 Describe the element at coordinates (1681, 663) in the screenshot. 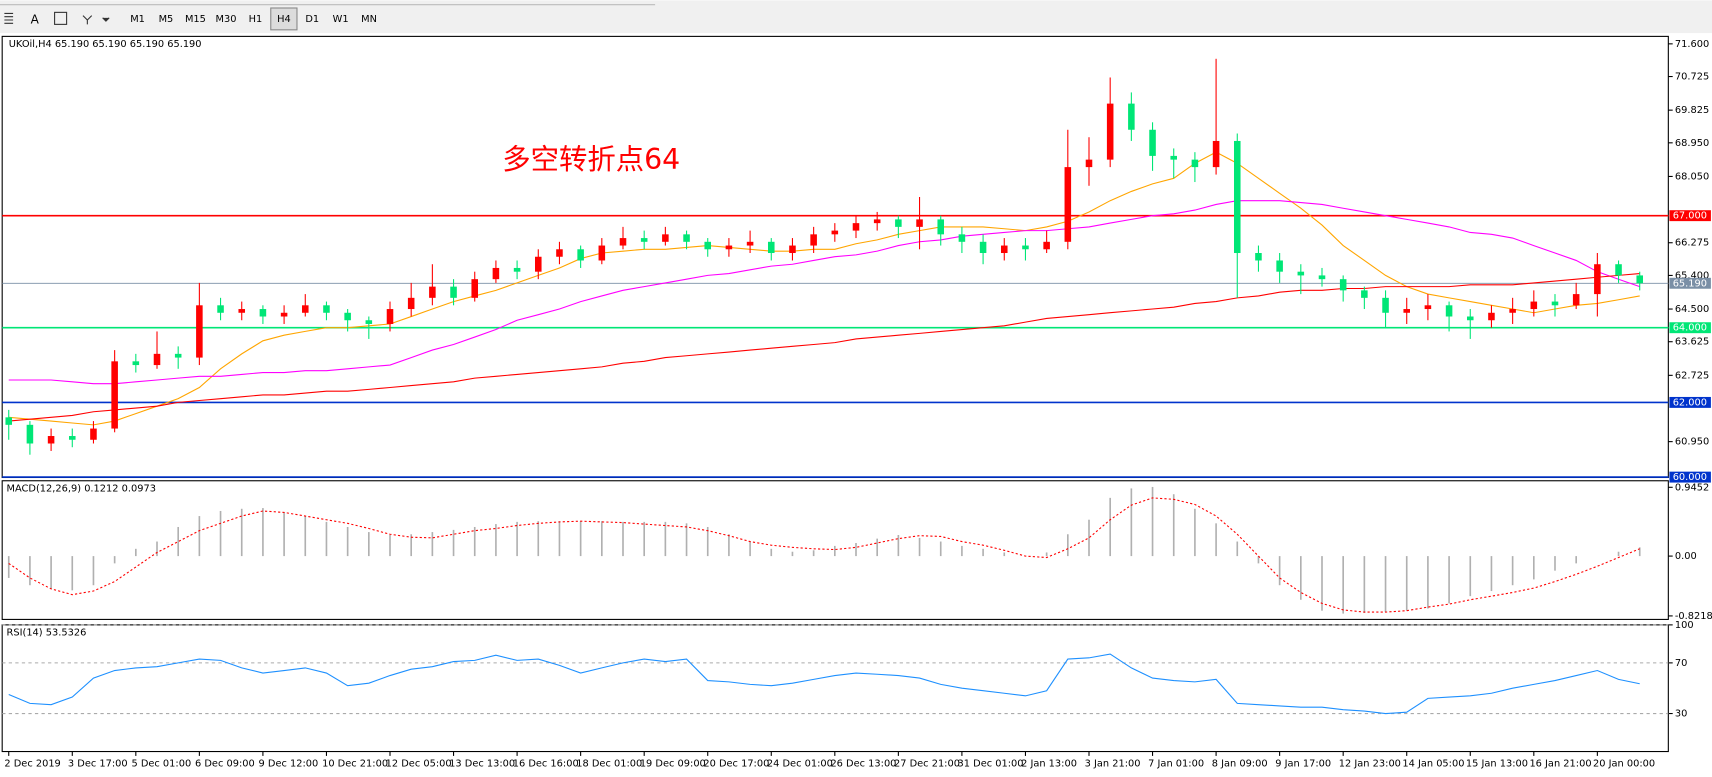

I see `y-tick-label: 70` at that location.